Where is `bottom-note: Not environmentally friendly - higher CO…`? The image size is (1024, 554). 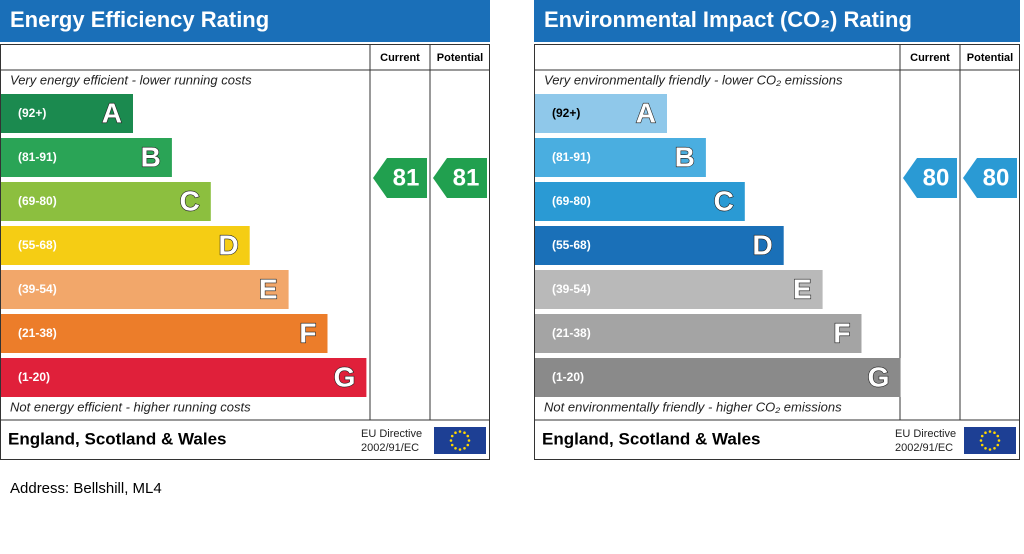
bottom-note: Not environmentally friendly - higher CO… is located at coordinates (693, 406).